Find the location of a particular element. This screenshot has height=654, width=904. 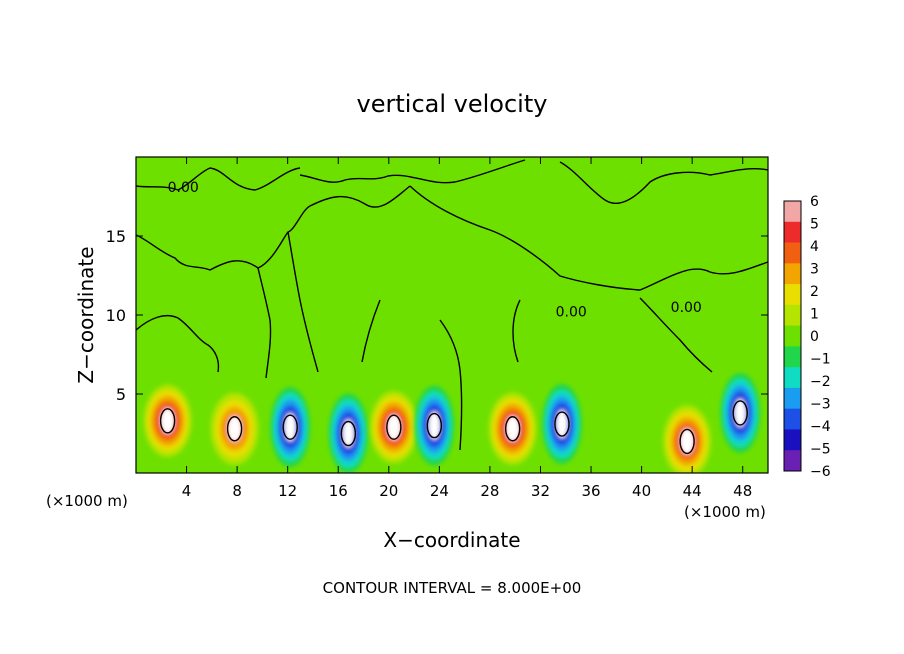

y-tick-label: 5 is located at coordinates (121, 394).